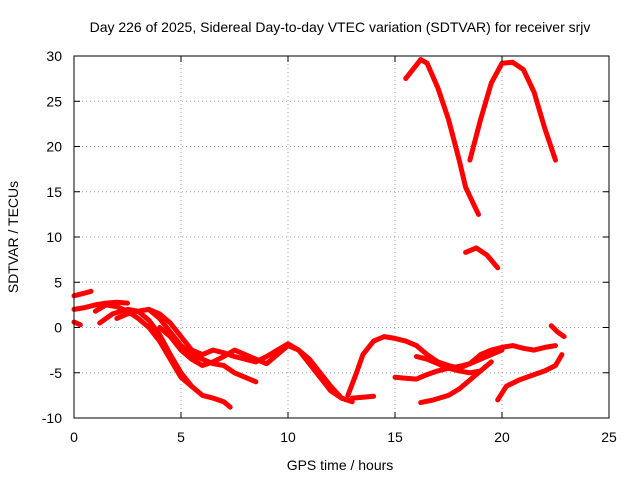 This screenshot has width=640, height=480. What do you see at coordinates (52, 418) in the screenshot?
I see `y-tick-label: -10` at bounding box center [52, 418].